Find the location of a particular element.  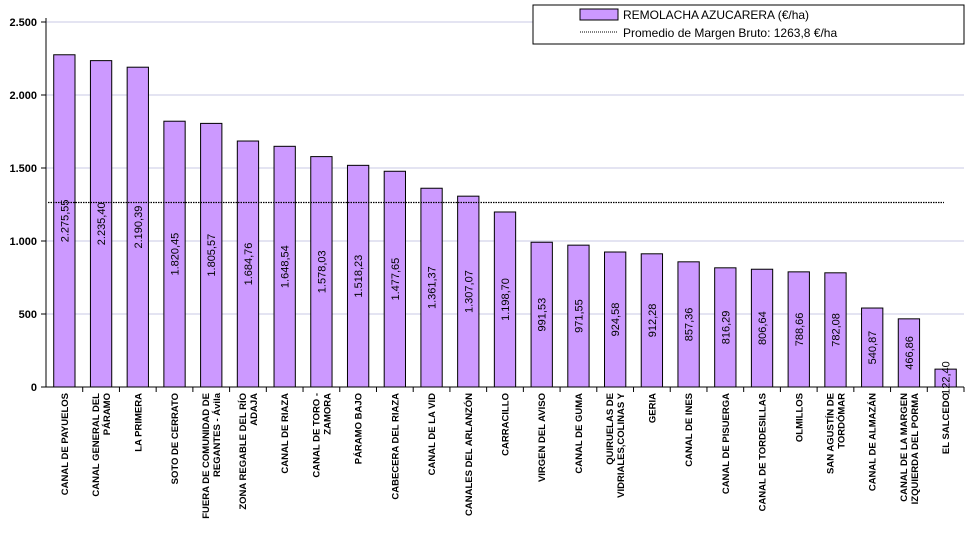

data-label: 1.648,54 is located at coordinates (286, 266).